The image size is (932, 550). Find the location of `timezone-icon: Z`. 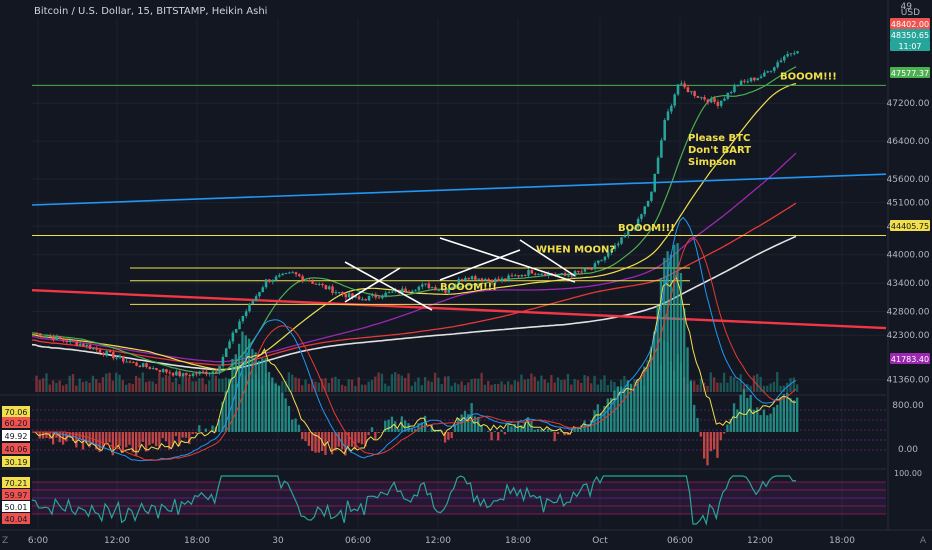

timezone-icon: Z is located at coordinates (5, 541).